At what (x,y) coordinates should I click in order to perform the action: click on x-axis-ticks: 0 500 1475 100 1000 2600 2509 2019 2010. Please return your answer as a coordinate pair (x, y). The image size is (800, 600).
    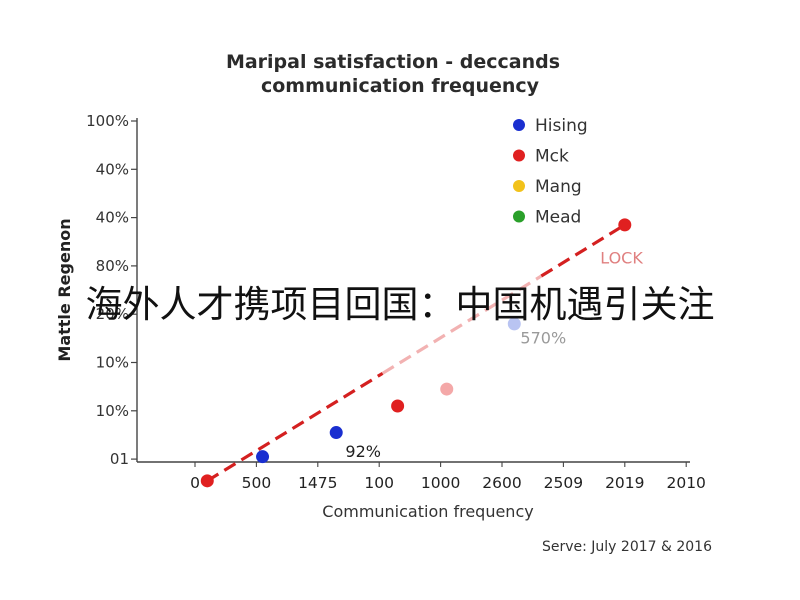
    Looking at the image, I should click on (421, 476).